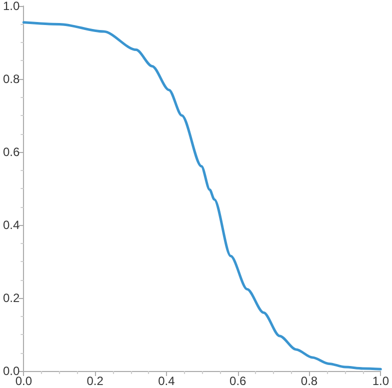 The height and width of the screenshot is (388, 392). I want to click on x-tick-label: 1.0, so click(381, 381).